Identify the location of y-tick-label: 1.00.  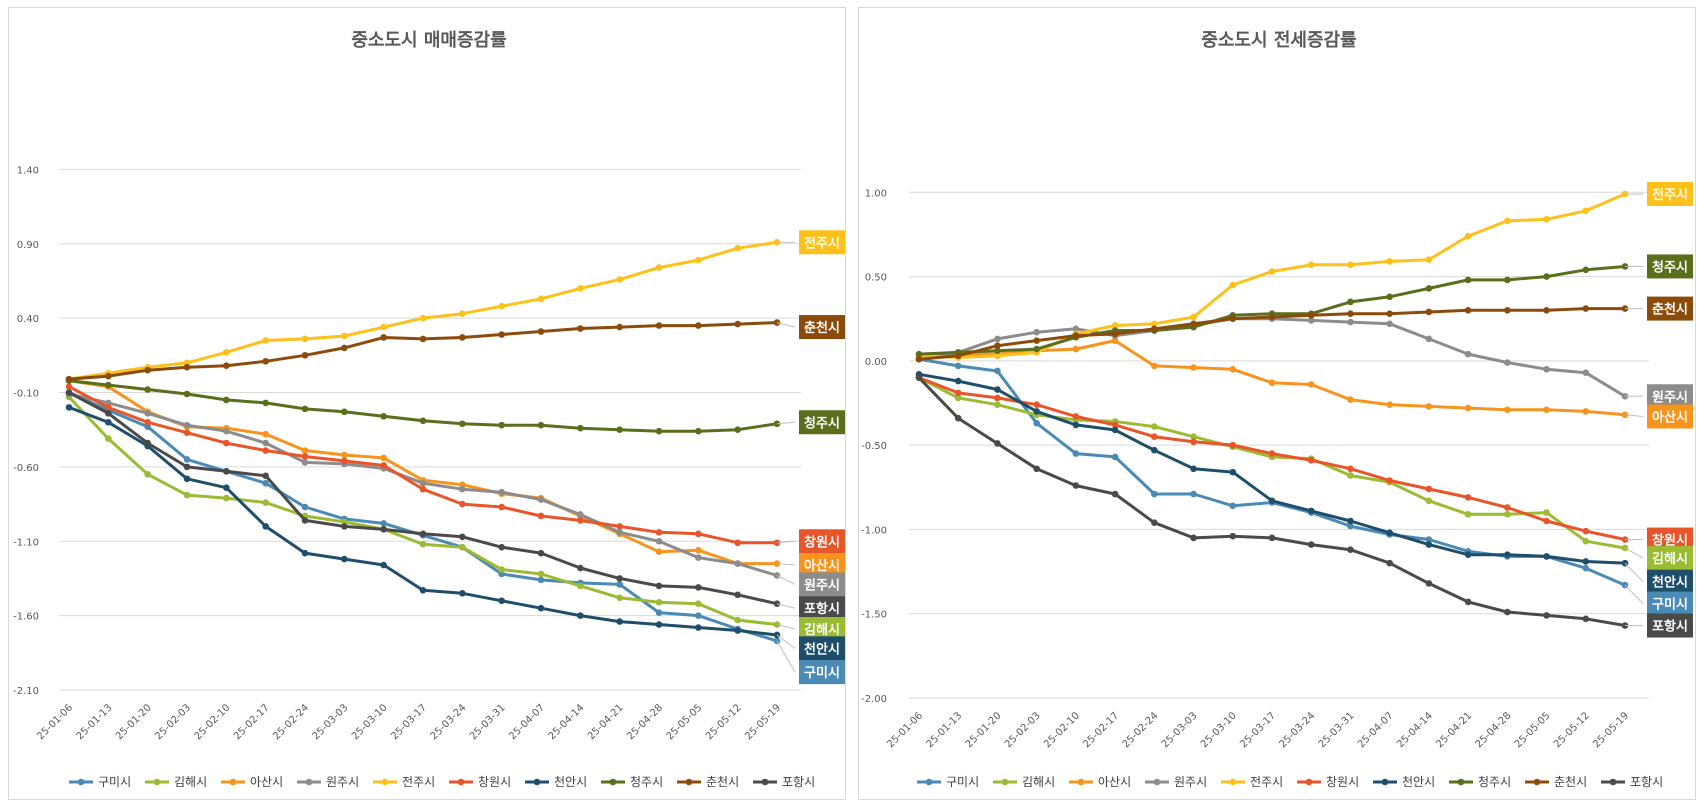
(876, 193).